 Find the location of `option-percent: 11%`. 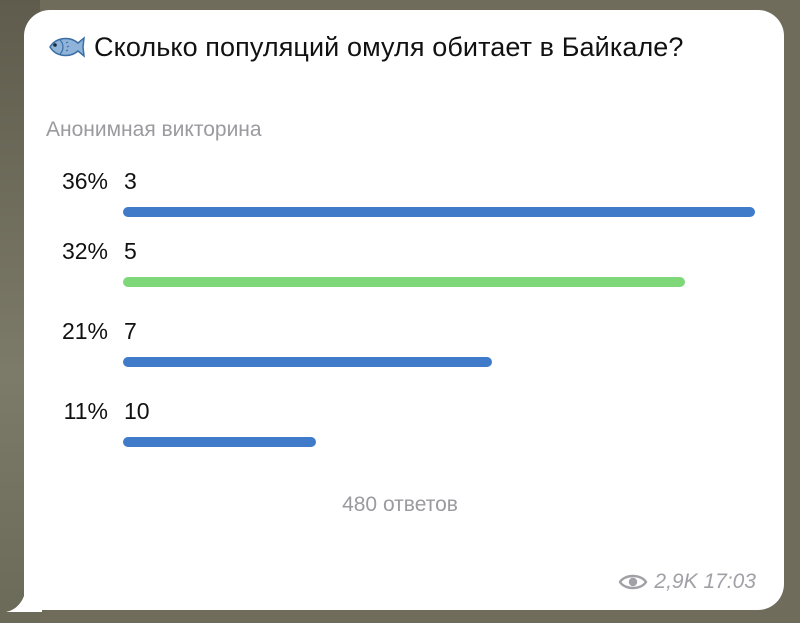

option-percent: 11% is located at coordinates (85, 411).